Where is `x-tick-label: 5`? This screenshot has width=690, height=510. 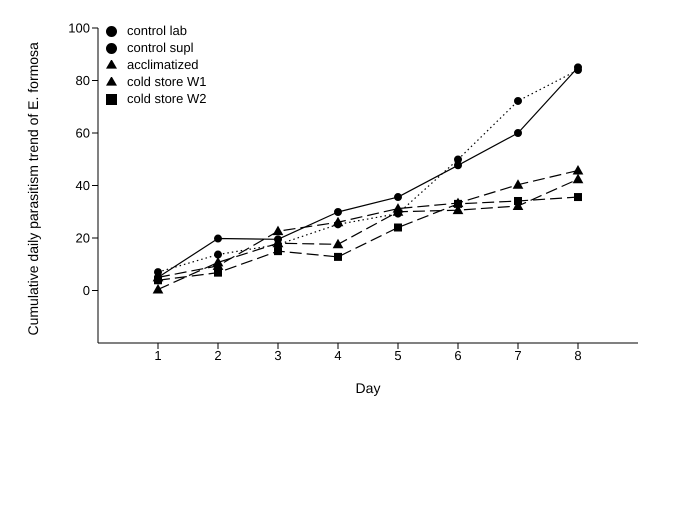
x-tick-label: 5 is located at coordinates (398, 356).